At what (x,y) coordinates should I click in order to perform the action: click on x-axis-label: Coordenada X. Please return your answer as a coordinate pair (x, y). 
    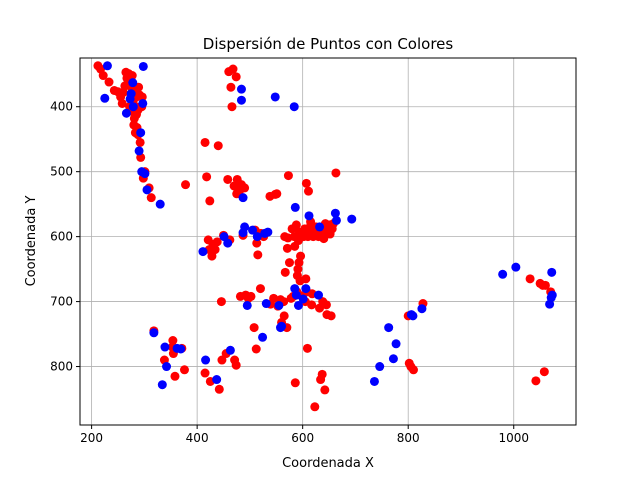
    Looking at the image, I should click on (328, 463).